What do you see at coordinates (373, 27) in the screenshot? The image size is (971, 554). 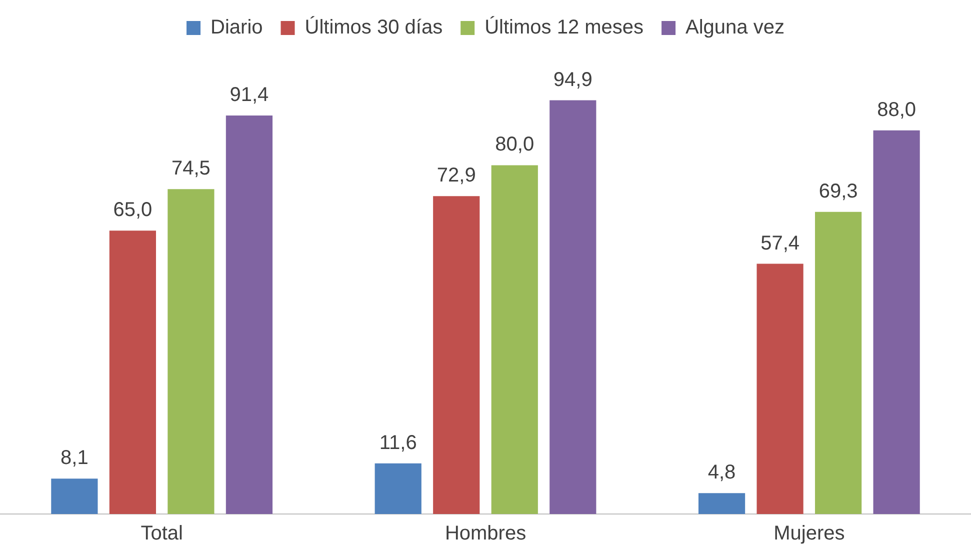 I see `legend-label: Últimos 30 días` at bounding box center [373, 27].